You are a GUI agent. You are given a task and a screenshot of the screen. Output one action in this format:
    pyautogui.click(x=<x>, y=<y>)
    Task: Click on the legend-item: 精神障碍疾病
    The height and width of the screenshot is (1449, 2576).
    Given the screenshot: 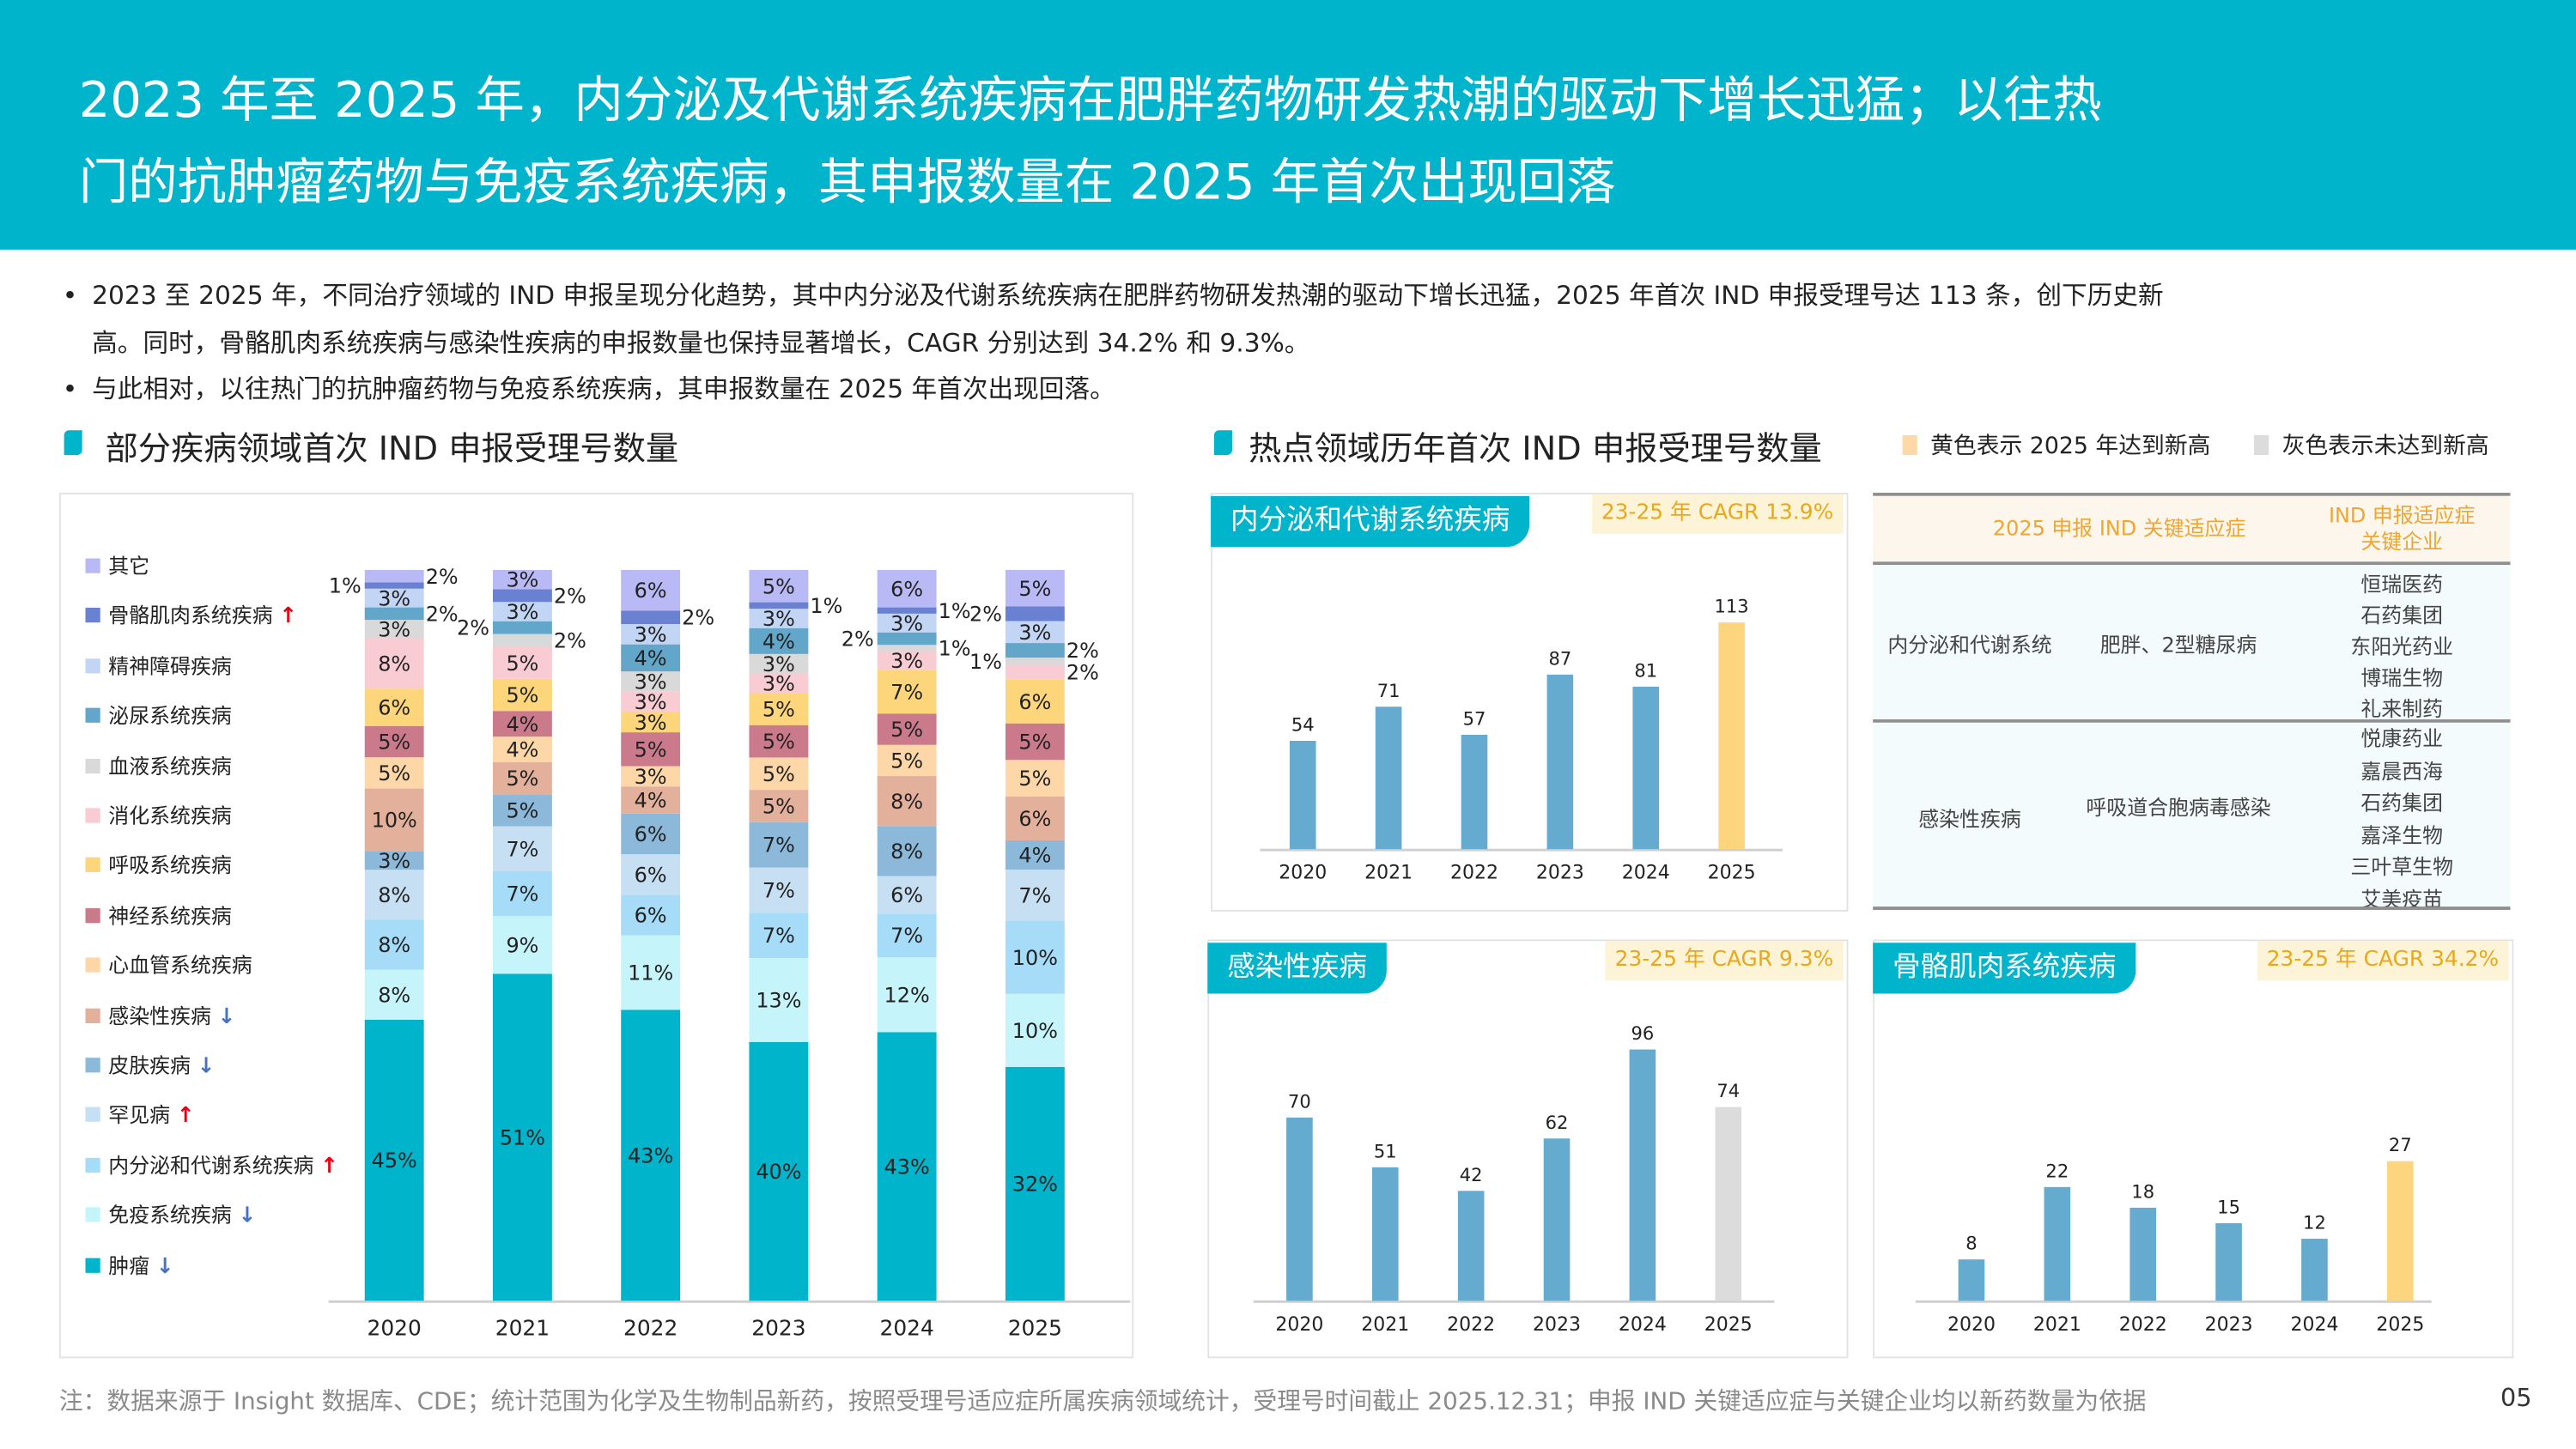 What is the action you would take?
    pyautogui.click(x=159, y=666)
    